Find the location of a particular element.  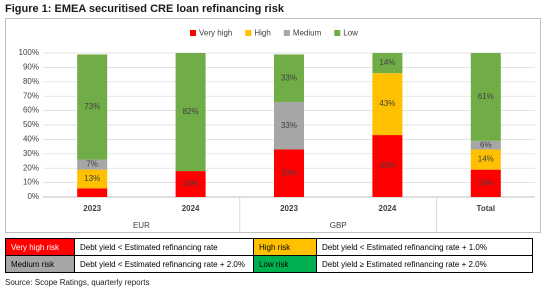

y-tick-label: 30% is located at coordinates (31, 153).